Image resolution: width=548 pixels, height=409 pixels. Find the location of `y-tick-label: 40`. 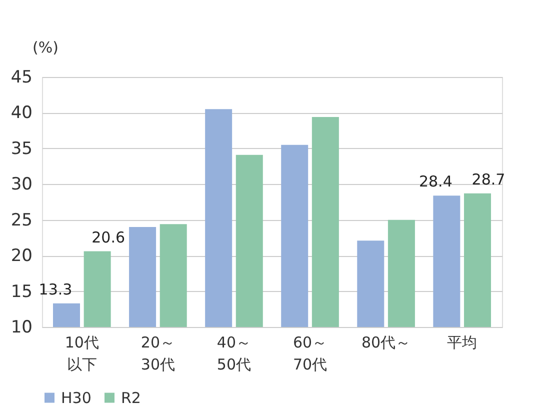

y-tick-label: 40 is located at coordinates (21, 113).